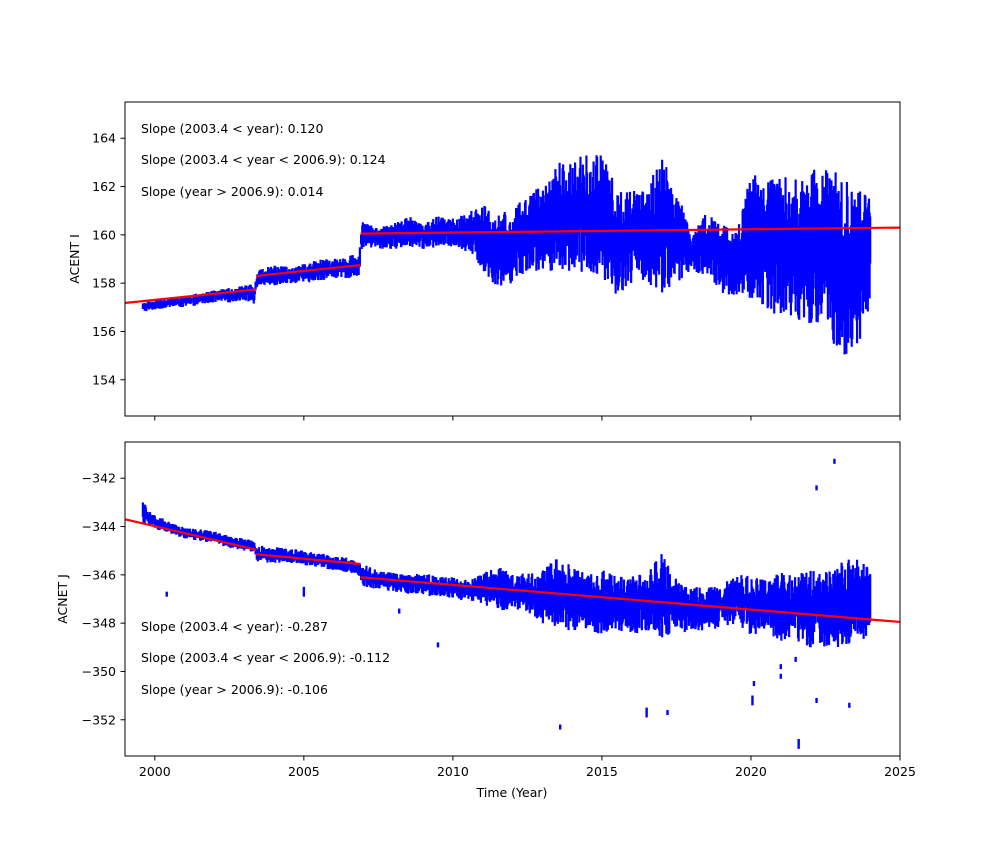  Describe the element at coordinates (104, 331) in the screenshot. I see `top-ytick-label: 156` at that location.